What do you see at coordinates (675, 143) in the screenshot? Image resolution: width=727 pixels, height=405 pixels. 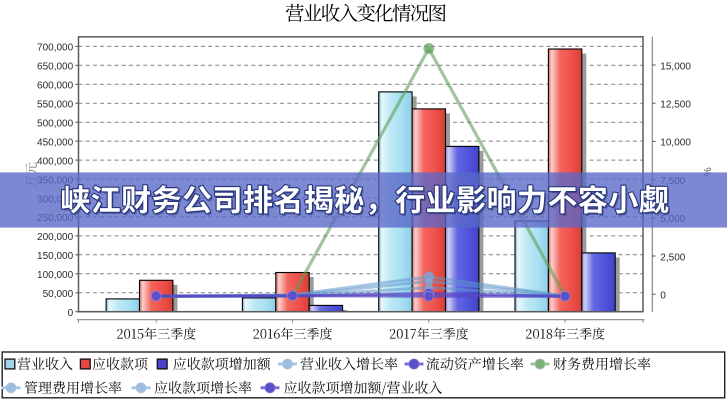 I see `svg-text: 10,000` at bounding box center [675, 143].